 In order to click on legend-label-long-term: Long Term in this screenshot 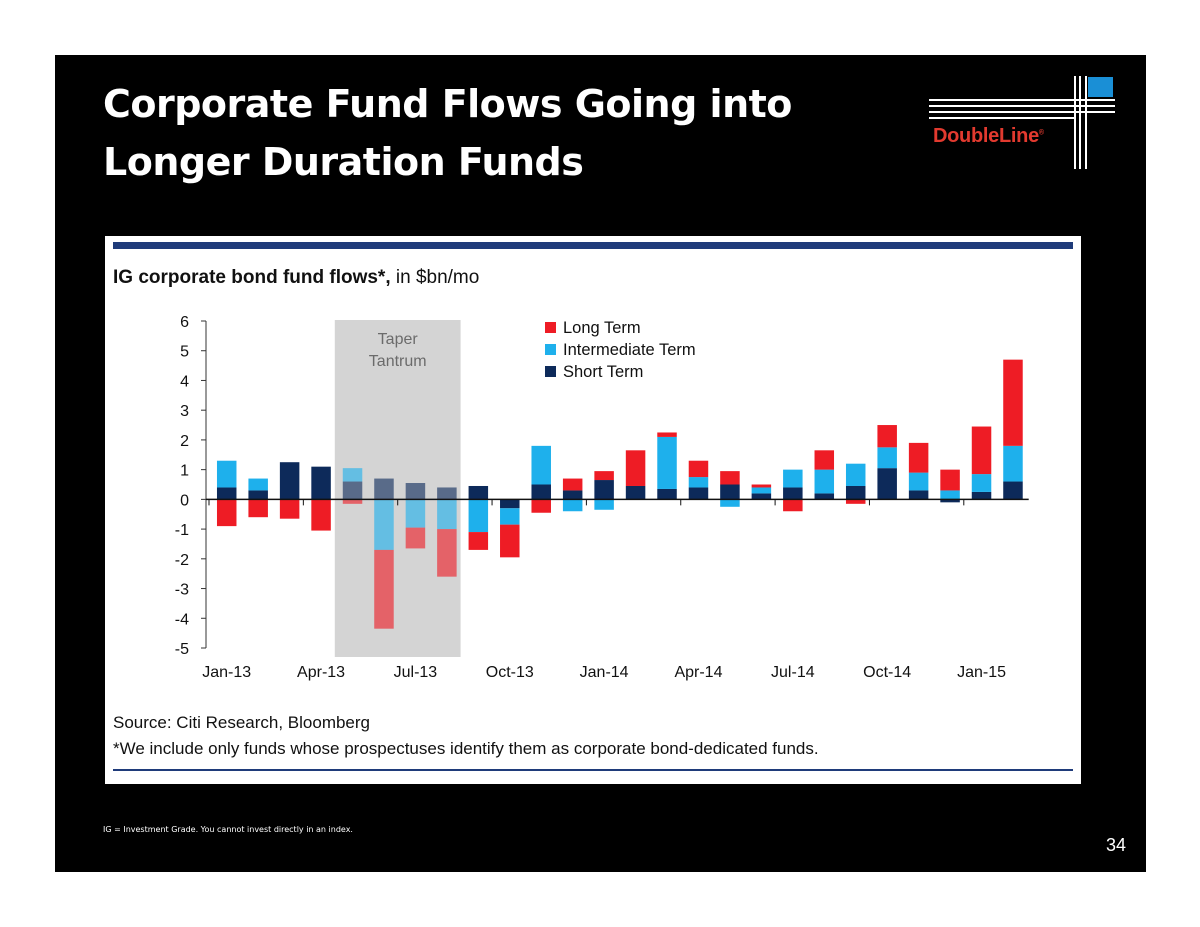, I will do `click(602, 328)`.